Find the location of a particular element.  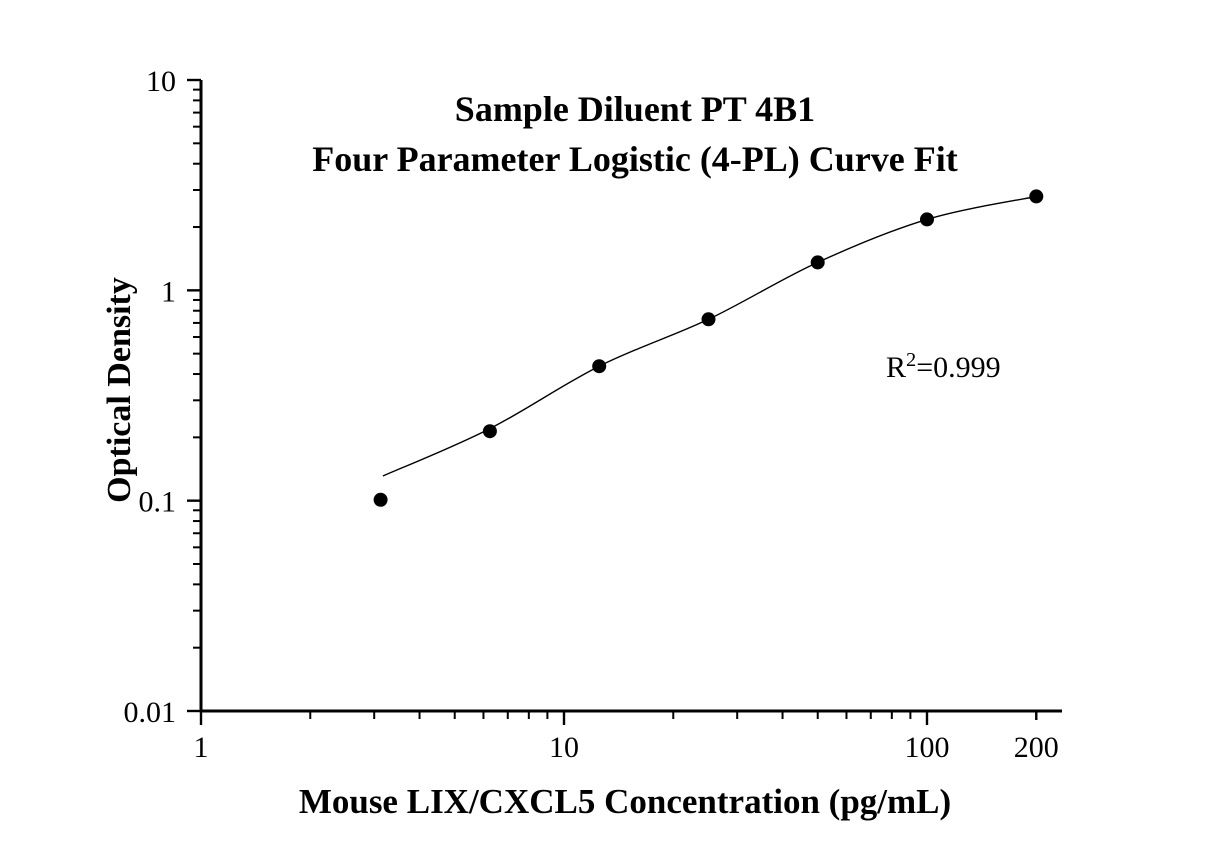

y-tick-label: 0.01 is located at coordinates (150, 712).